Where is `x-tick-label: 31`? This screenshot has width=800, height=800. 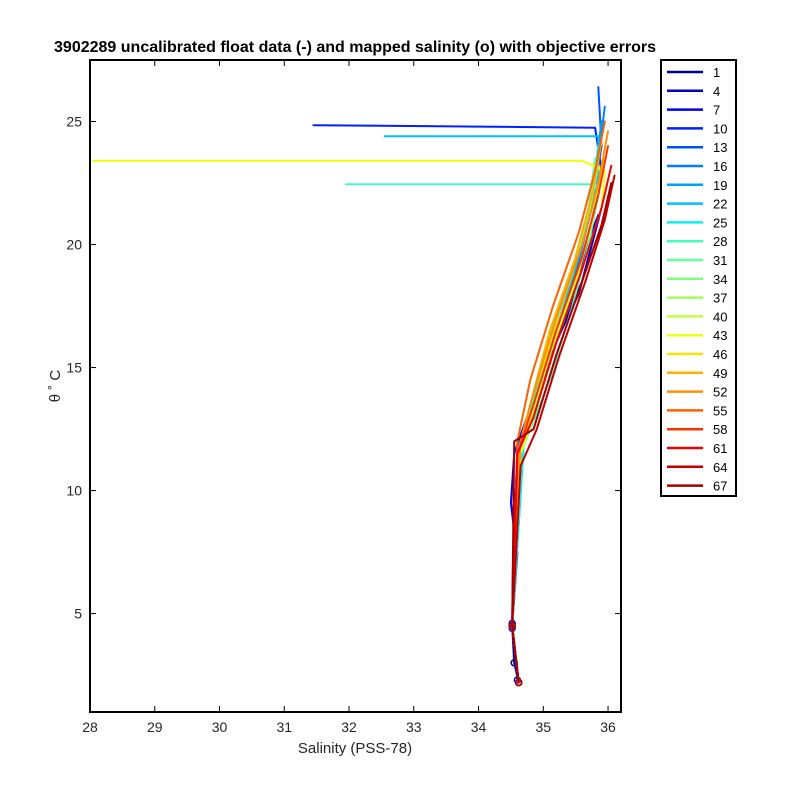
x-tick-label: 31 is located at coordinates (284, 727).